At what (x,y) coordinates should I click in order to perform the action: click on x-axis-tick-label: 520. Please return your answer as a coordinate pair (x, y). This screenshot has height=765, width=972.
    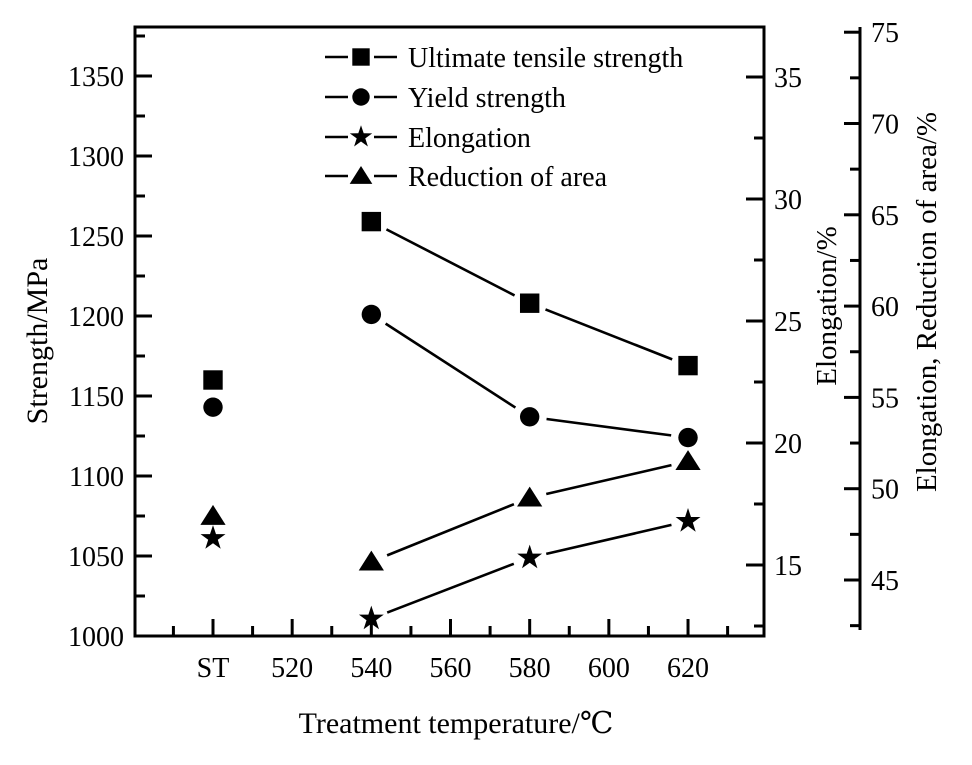
    Looking at the image, I should click on (292, 668).